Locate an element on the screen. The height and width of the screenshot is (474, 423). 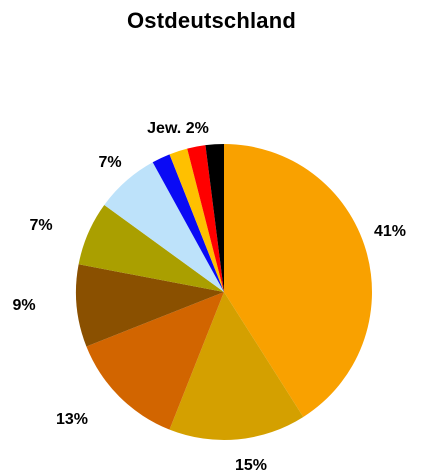
slice-label-6: 7% is located at coordinates (109, 162).